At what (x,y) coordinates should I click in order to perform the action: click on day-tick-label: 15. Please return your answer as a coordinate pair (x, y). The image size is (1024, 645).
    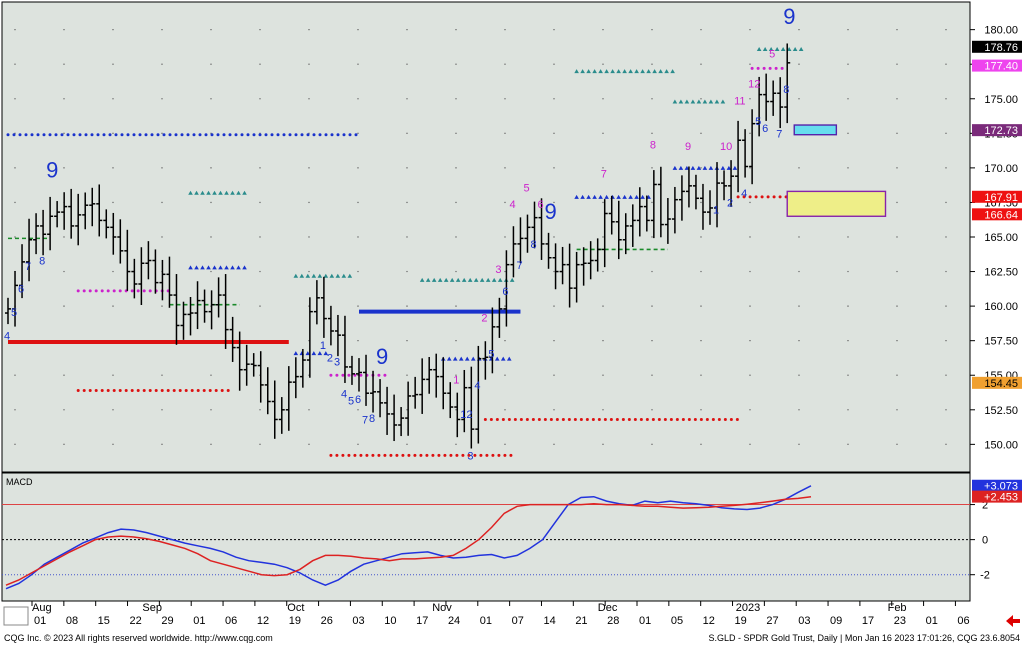
    Looking at the image, I should click on (104, 621).